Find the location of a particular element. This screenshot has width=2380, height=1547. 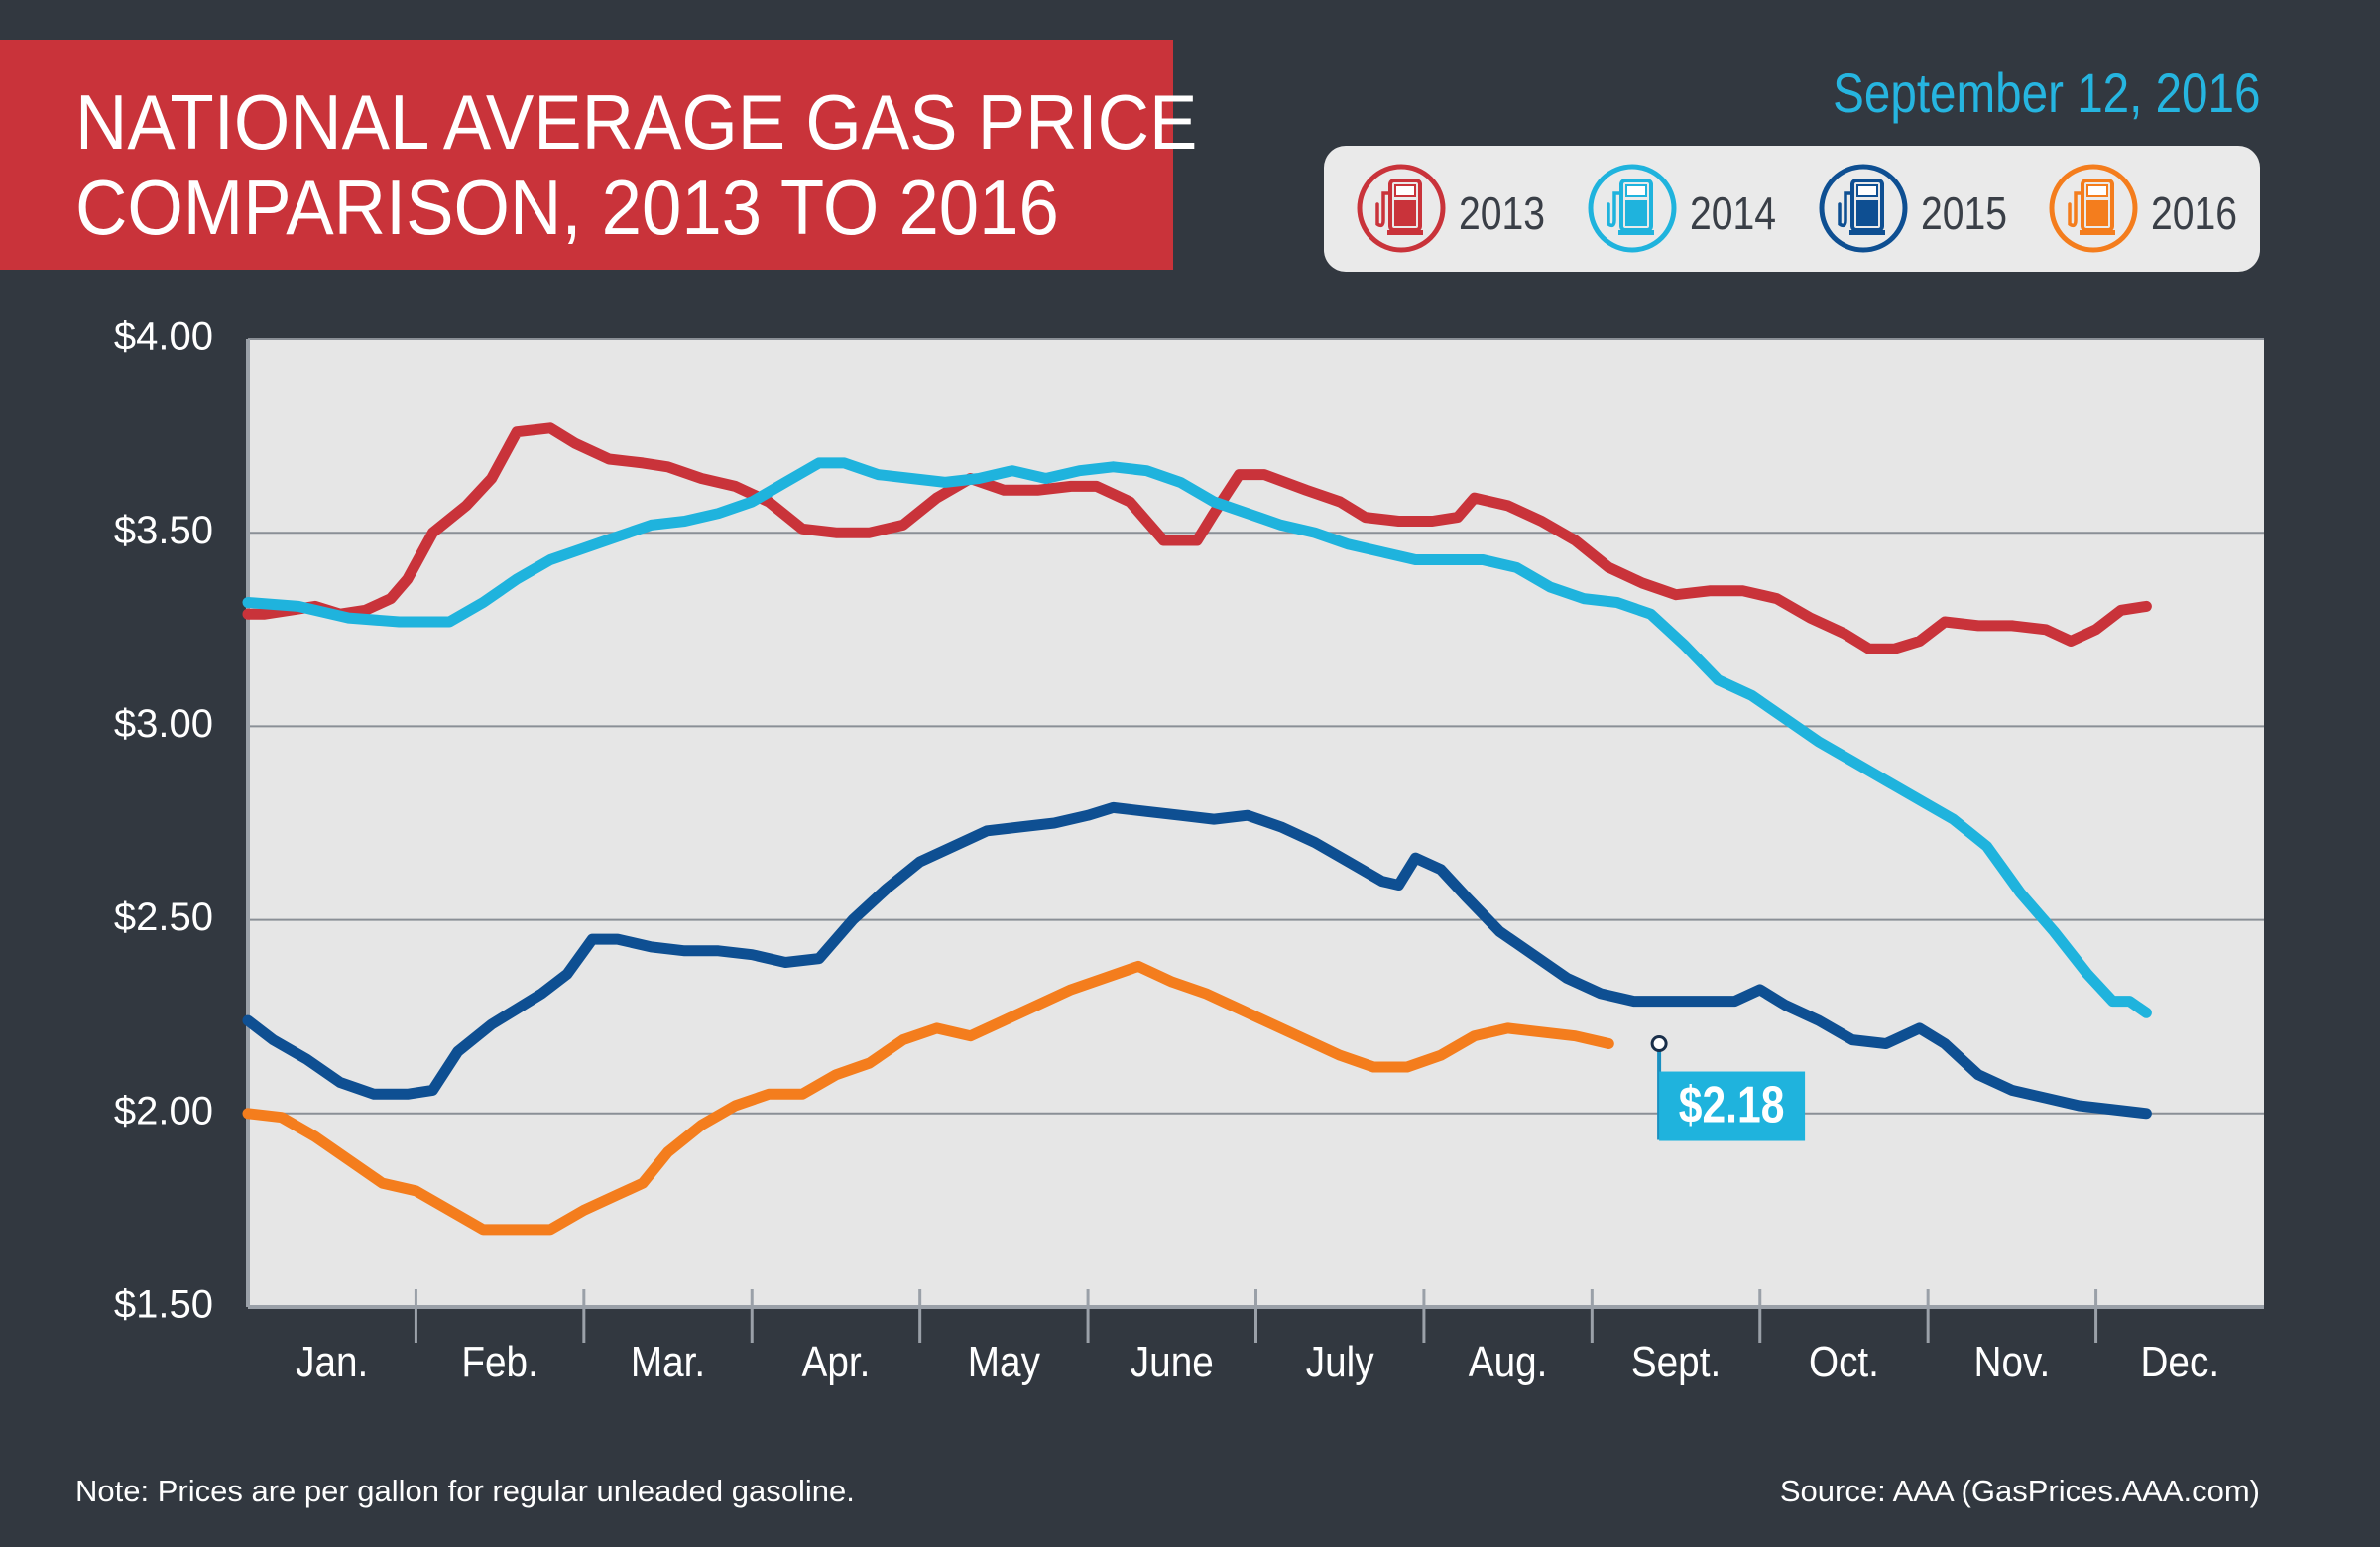

y-tick-label: $2.50 is located at coordinates (163, 917).